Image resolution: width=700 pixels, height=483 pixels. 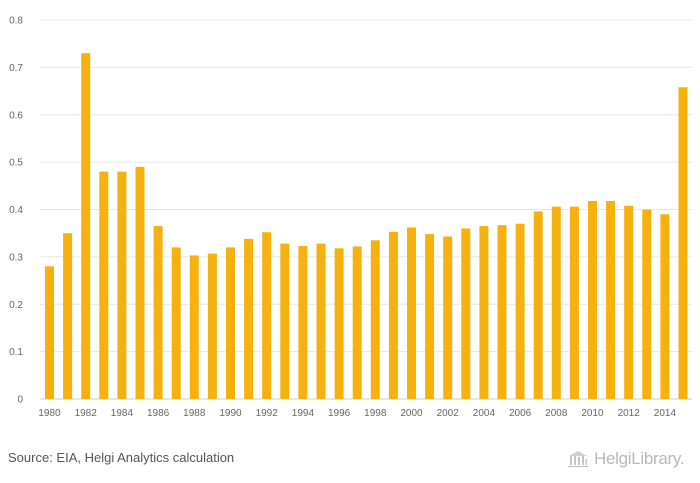 What do you see at coordinates (393, 315) in the screenshot?
I see `bar-1999` at bounding box center [393, 315].